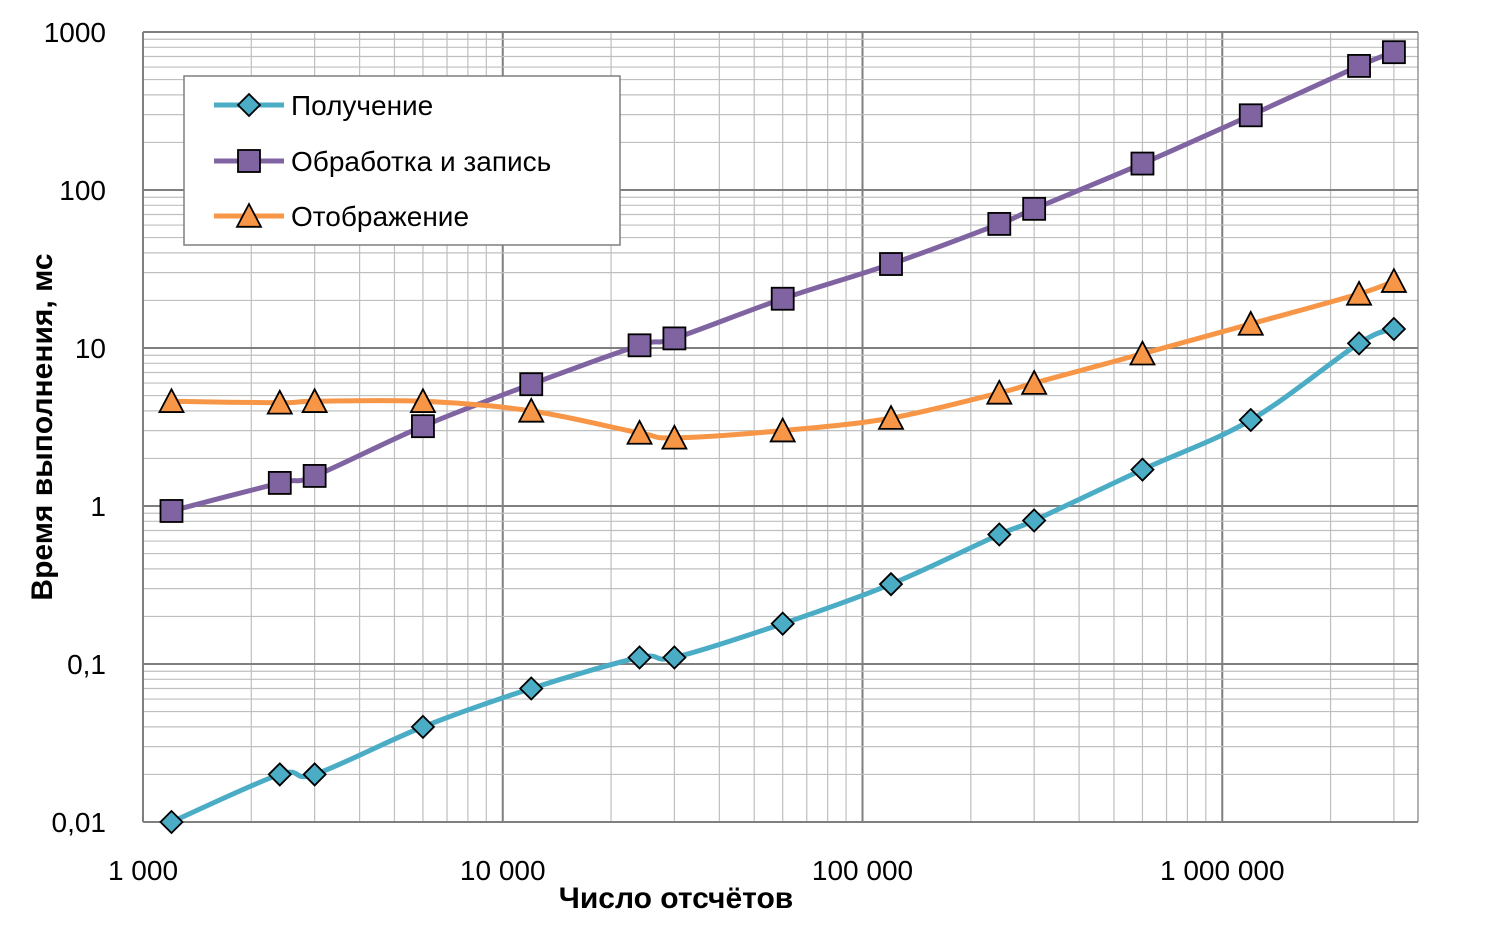 This screenshot has width=1511, height=944. I want to click on legend: Получение Обработка и запись Отображение, so click(402, 160).